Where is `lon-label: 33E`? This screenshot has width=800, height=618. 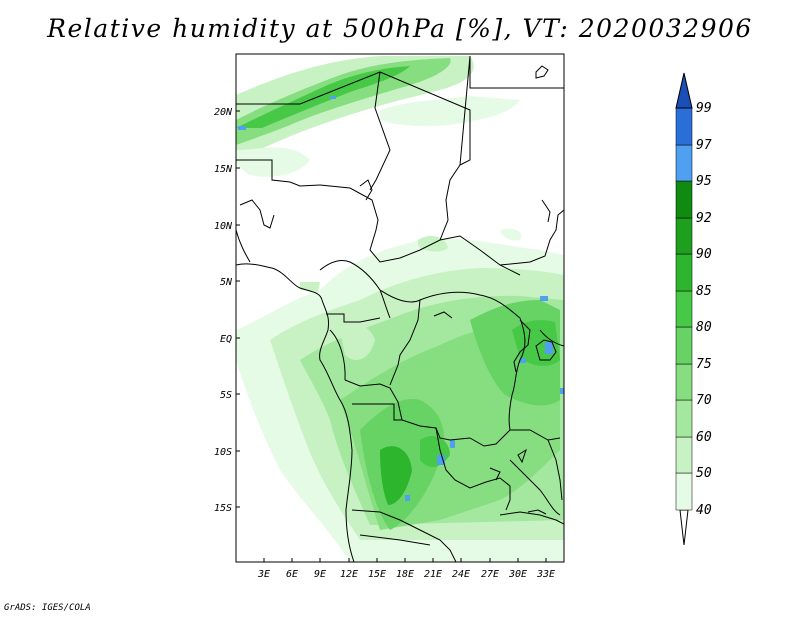
lon-label: 33E is located at coordinates (545, 574).